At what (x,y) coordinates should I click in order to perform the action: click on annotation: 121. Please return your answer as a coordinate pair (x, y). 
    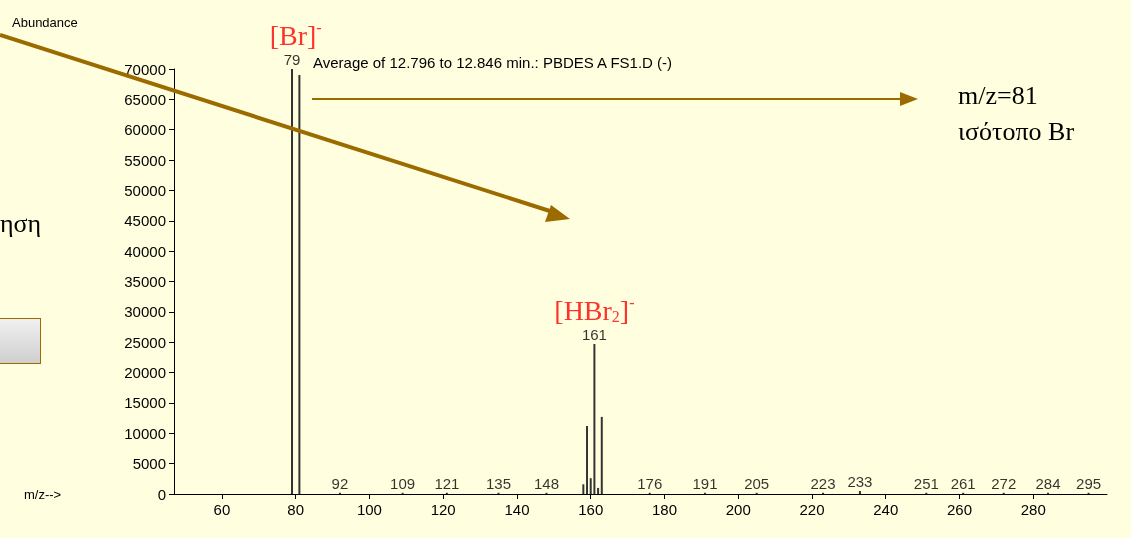
    Looking at the image, I should click on (447, 483).